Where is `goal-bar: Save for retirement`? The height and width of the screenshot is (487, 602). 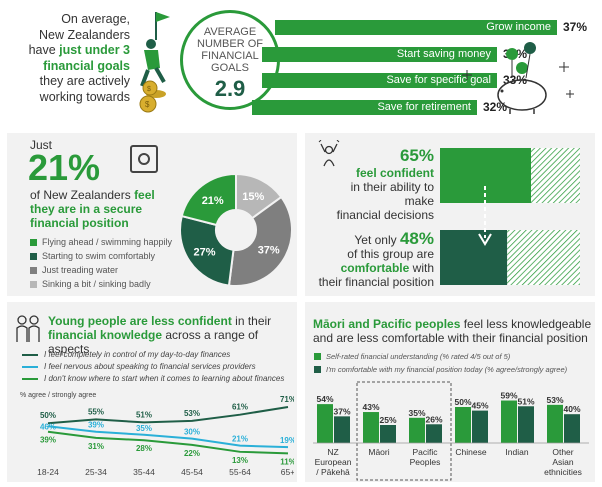 goal-bar: Save for retirement is located at coordinates (364, 107).